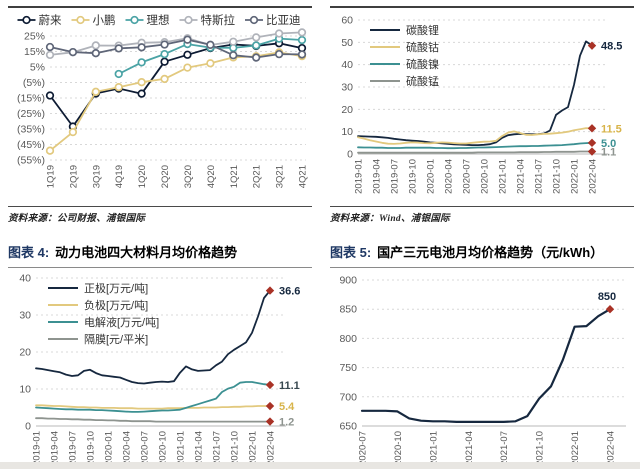  What do you see at coordinates (31, 114) in the screenshot?
I see `svg-text: (25%)` at bounding box center [31, 114].